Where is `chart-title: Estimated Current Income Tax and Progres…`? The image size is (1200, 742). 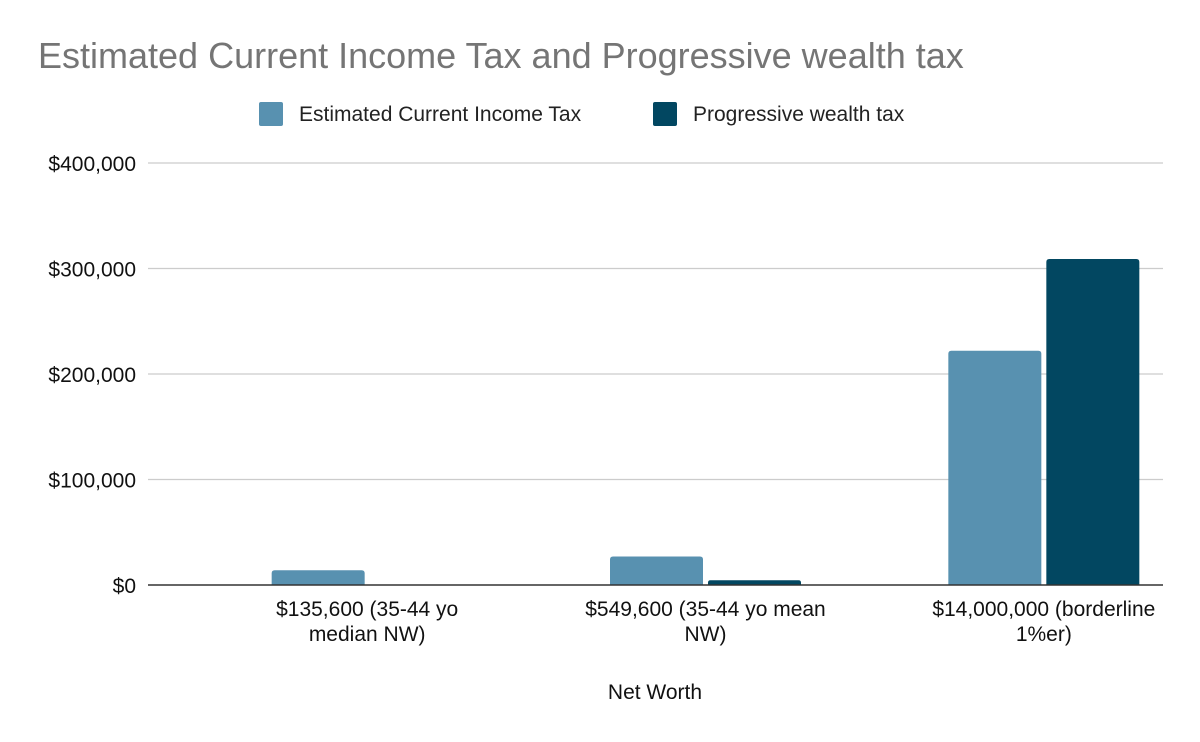 chart-title: Estimated Current Income Tax and Progres… is located at coordinates (501, 55).